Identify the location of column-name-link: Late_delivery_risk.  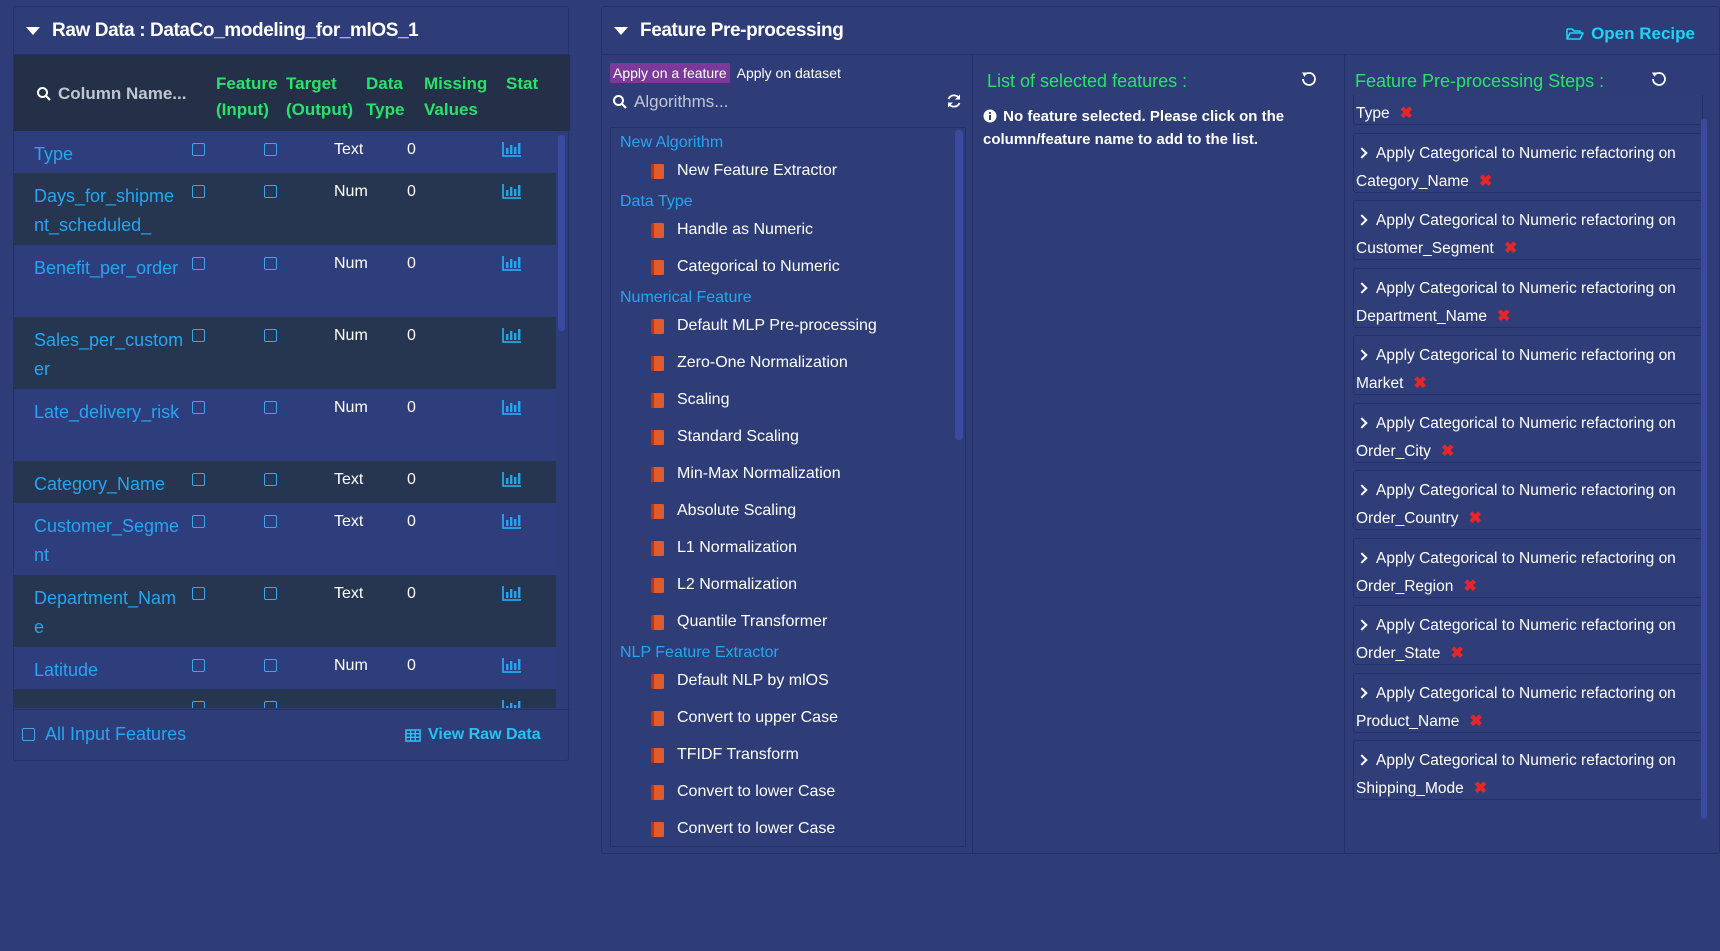
(107, 412).